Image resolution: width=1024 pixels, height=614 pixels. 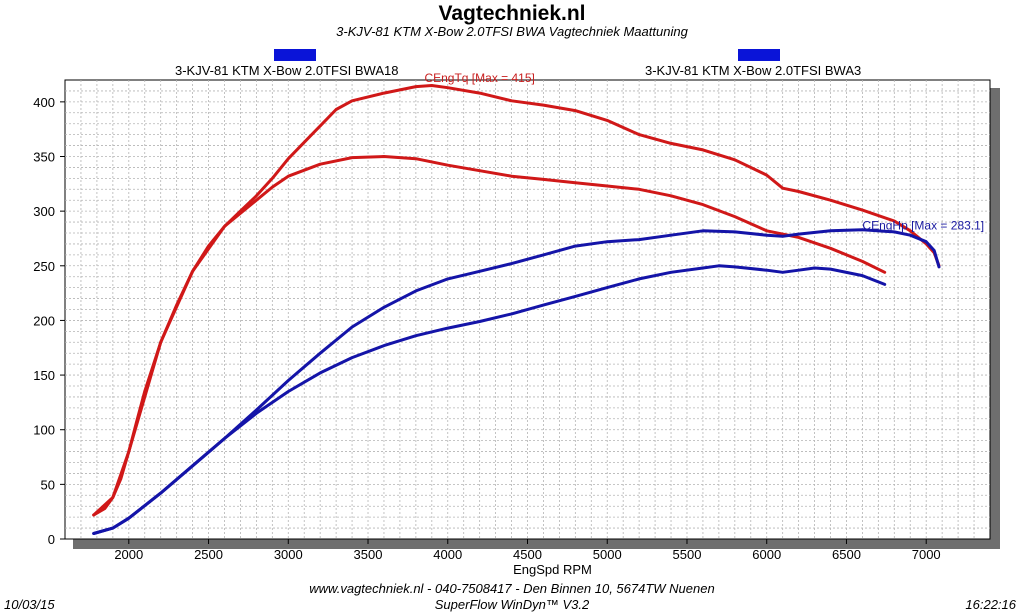 What do you see at coordinates (687, 554) in the screenshot?
I see `x-tick-label: 5500` at bounding box center [687, 554].